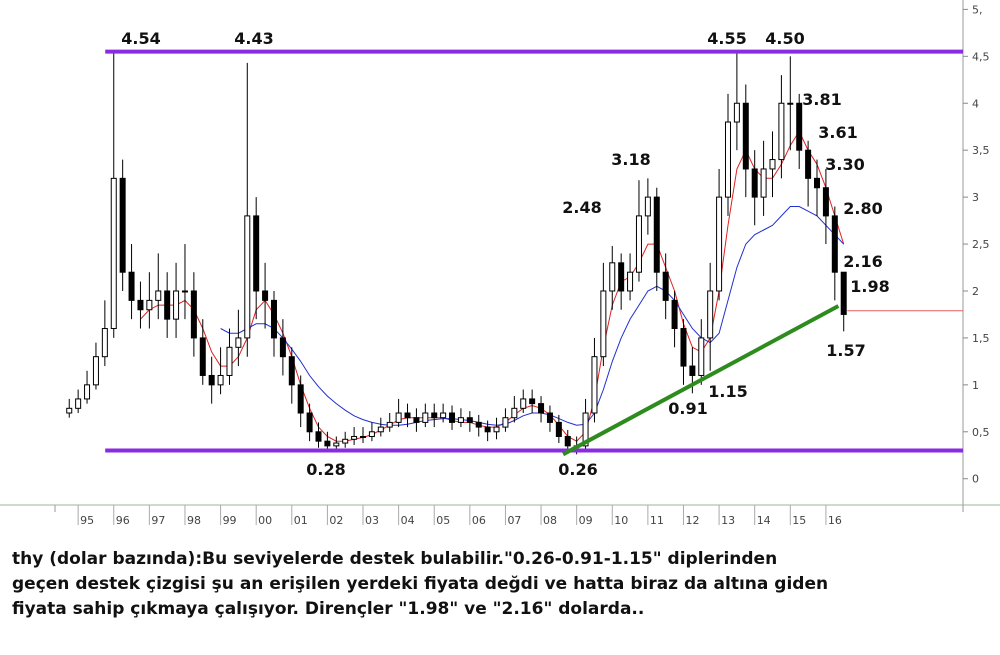 This screenshot has width=1000, height=655. I want to click on annotation: 0.28, so click(325, 469).